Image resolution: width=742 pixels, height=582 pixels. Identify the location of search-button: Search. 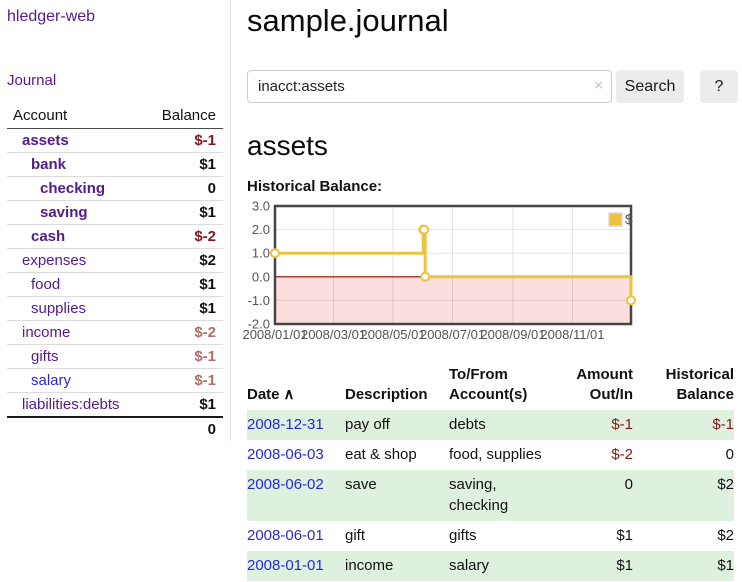
(650, 86).